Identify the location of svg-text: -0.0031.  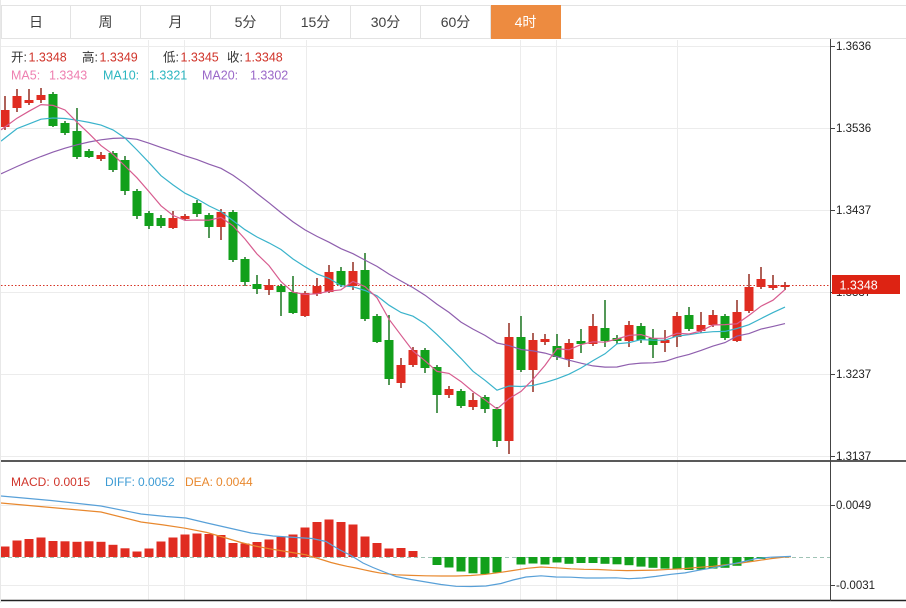
(855, 586).